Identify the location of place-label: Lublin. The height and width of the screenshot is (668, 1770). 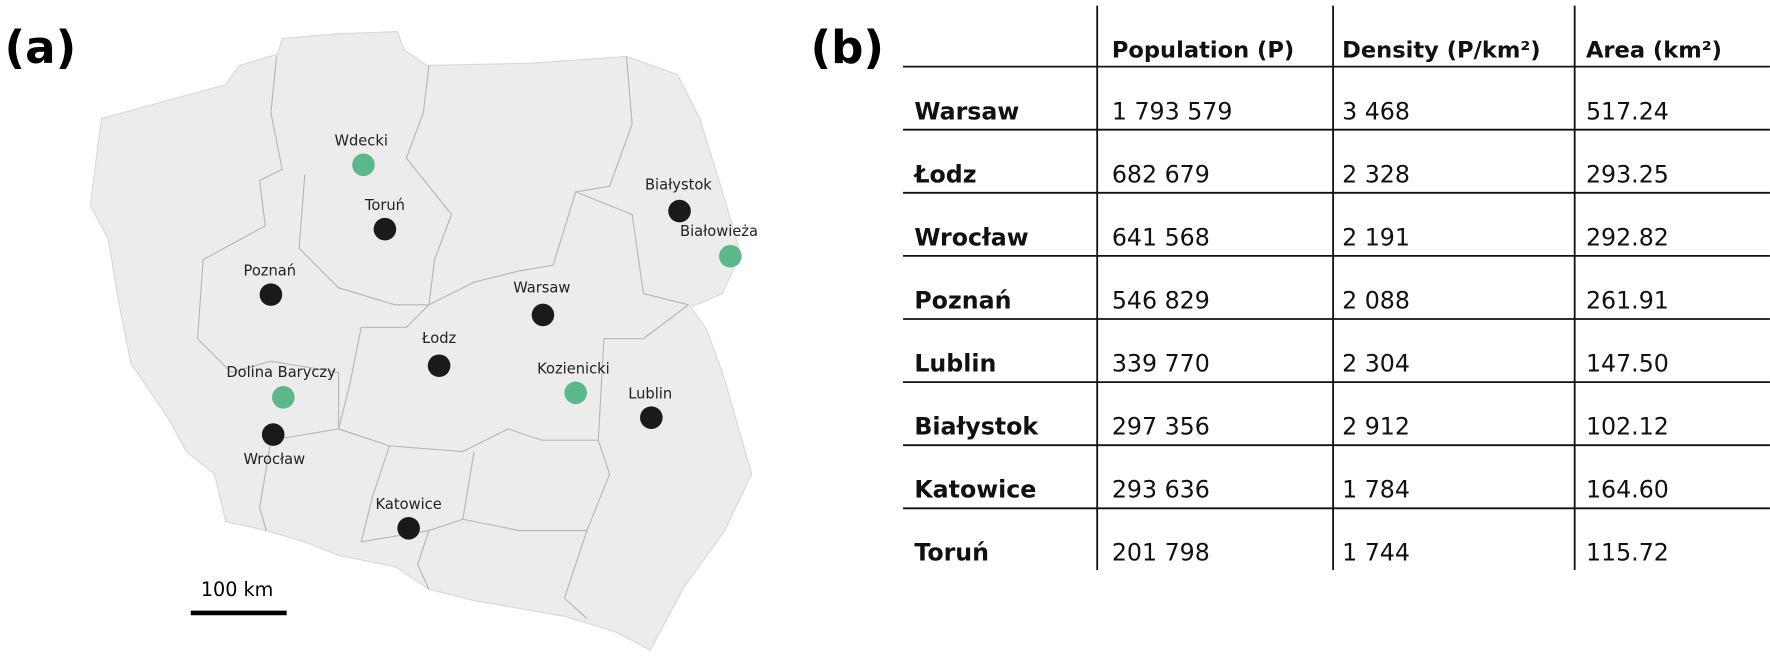
(650, 393).